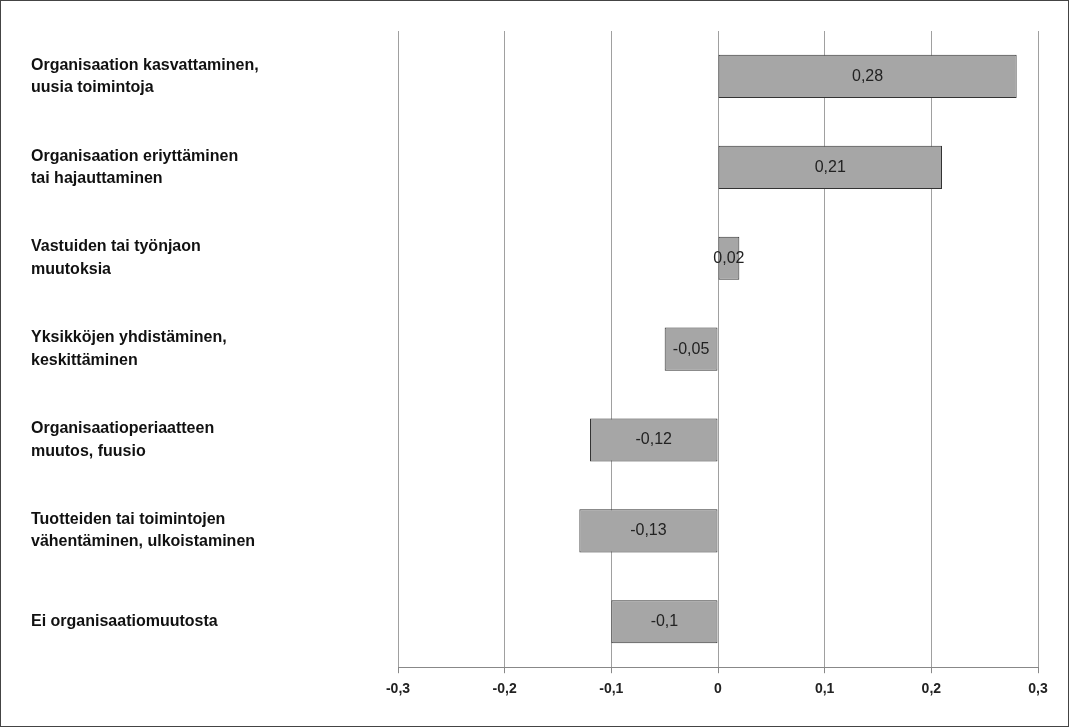 This screenshot has width=1069, height=727. Describe the element at coordinates (124, 621) in the screenshot. I see `y-tick-label: Ei organisaatiomuutosta` at that location.